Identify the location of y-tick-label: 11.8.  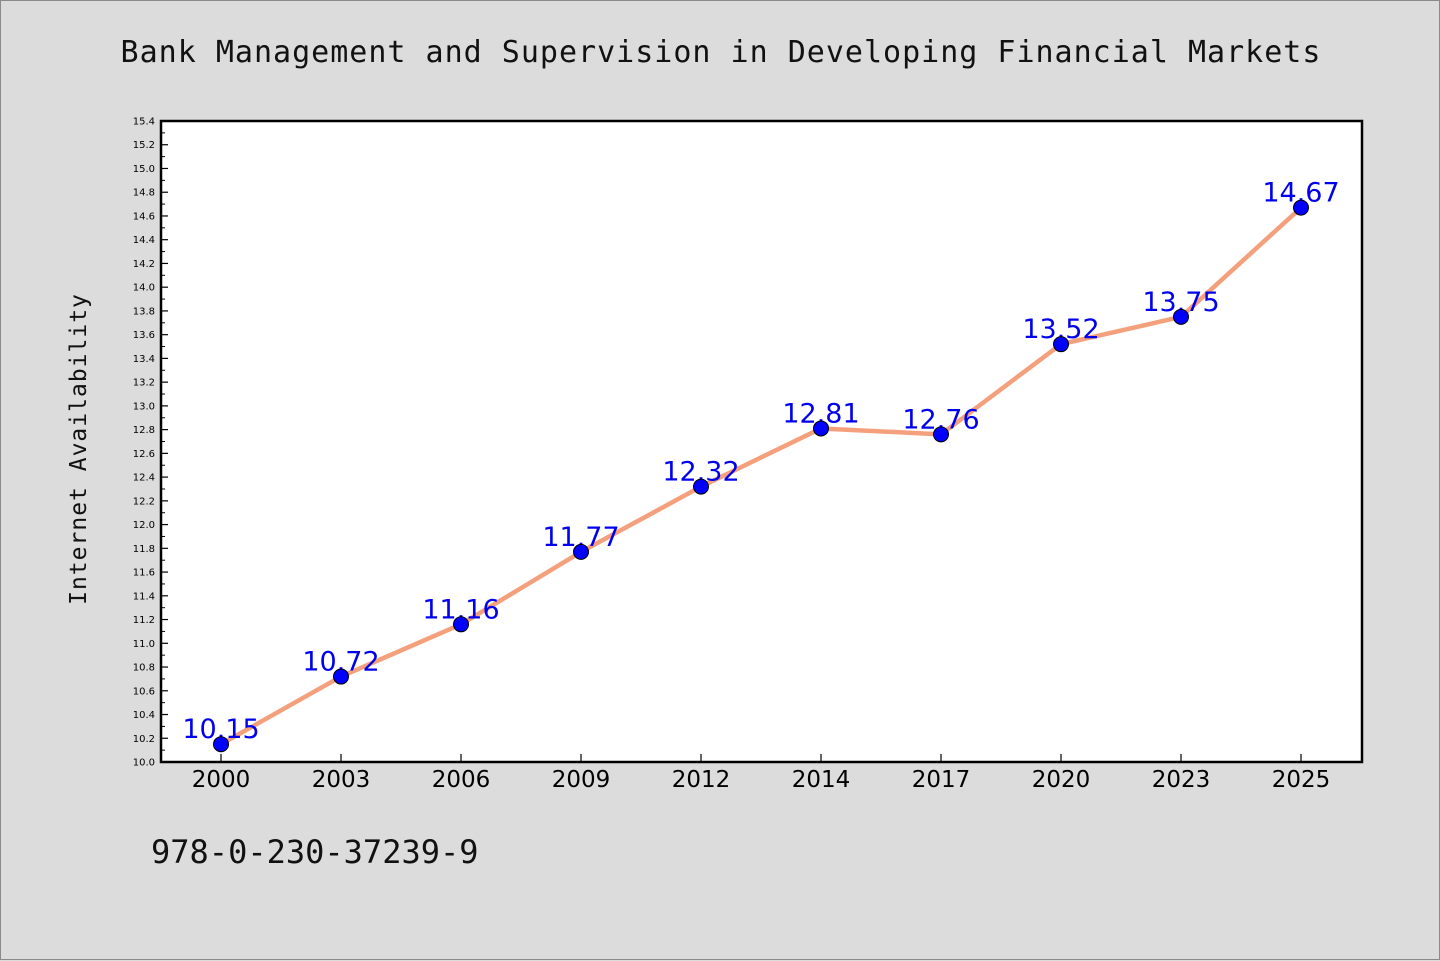
(144, 549).